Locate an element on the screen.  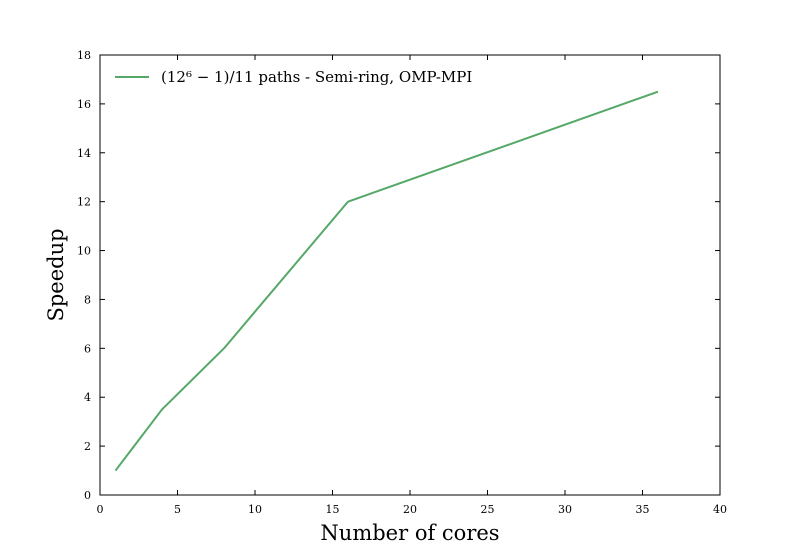
x-tick-labels: 0 5 10 15 20 25 30 35 40 is located at coordinates (412, 509).